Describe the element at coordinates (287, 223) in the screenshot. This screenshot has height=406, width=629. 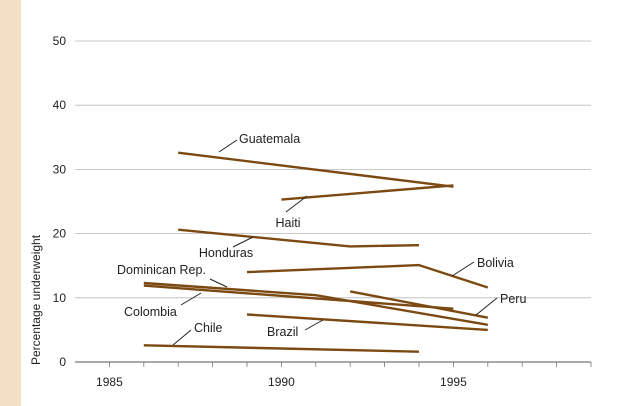
I see `series-label-haiti: Haiti` at that location.